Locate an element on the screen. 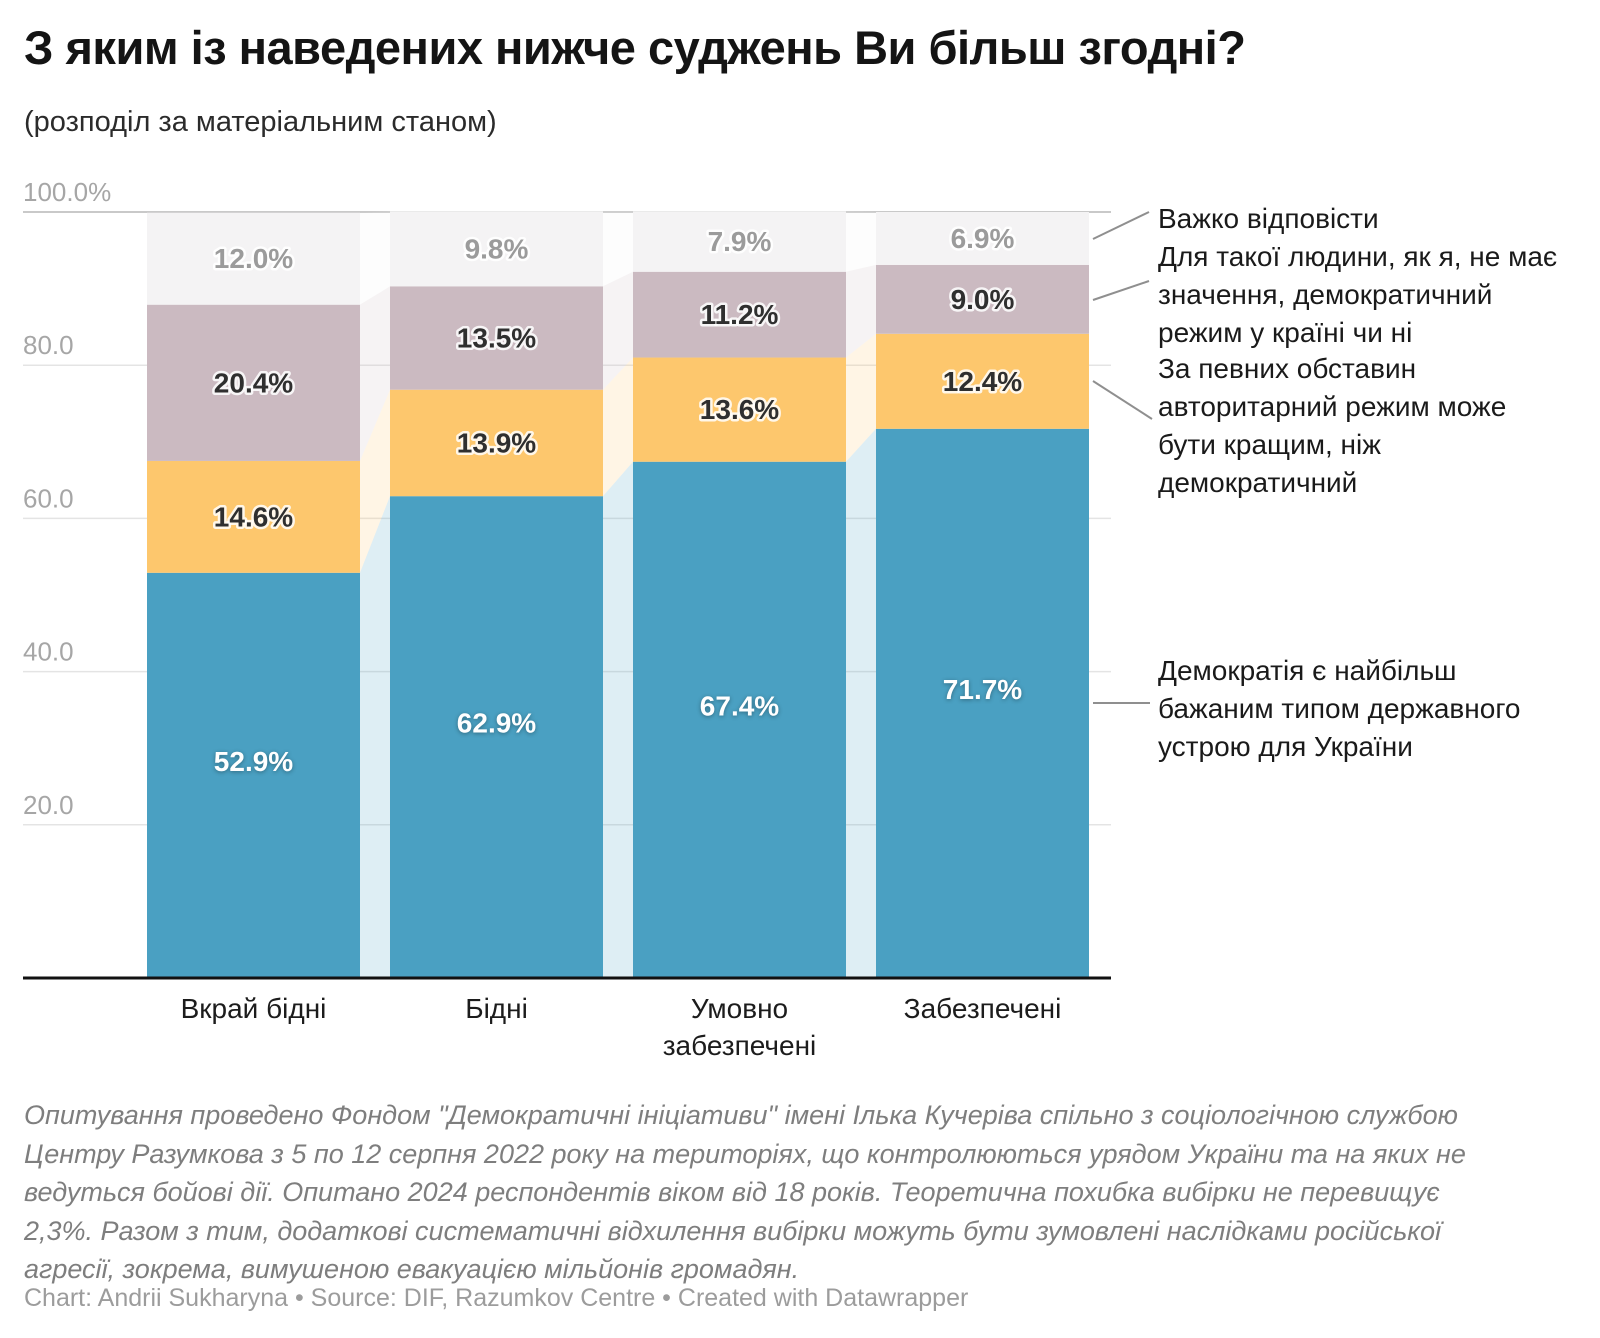 The image size is (1600, 1338). y-tick-label-100: 100.0% is located at coordinates (67, 192).